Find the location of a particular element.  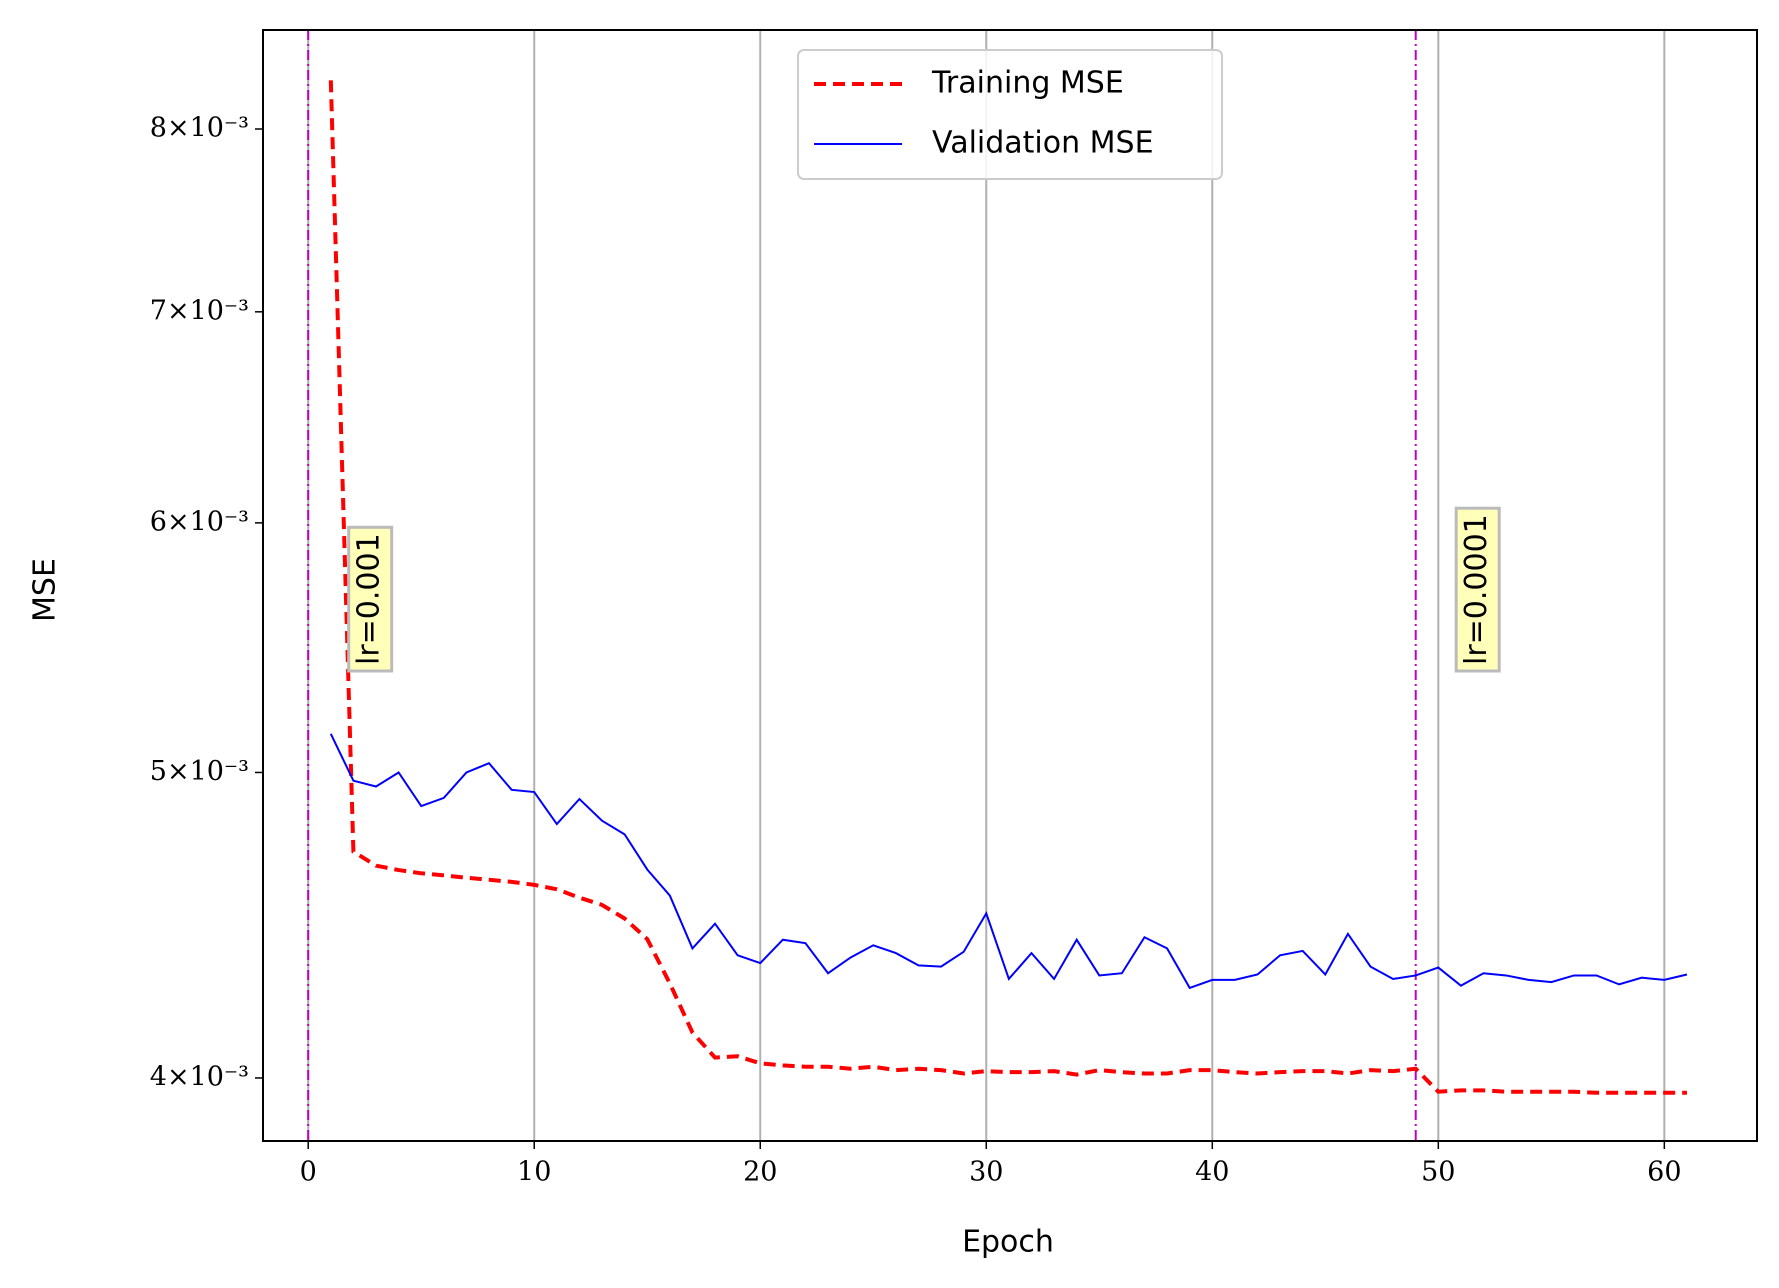

x-axis-label: Epoch is located at coordinates (1008, 1242).